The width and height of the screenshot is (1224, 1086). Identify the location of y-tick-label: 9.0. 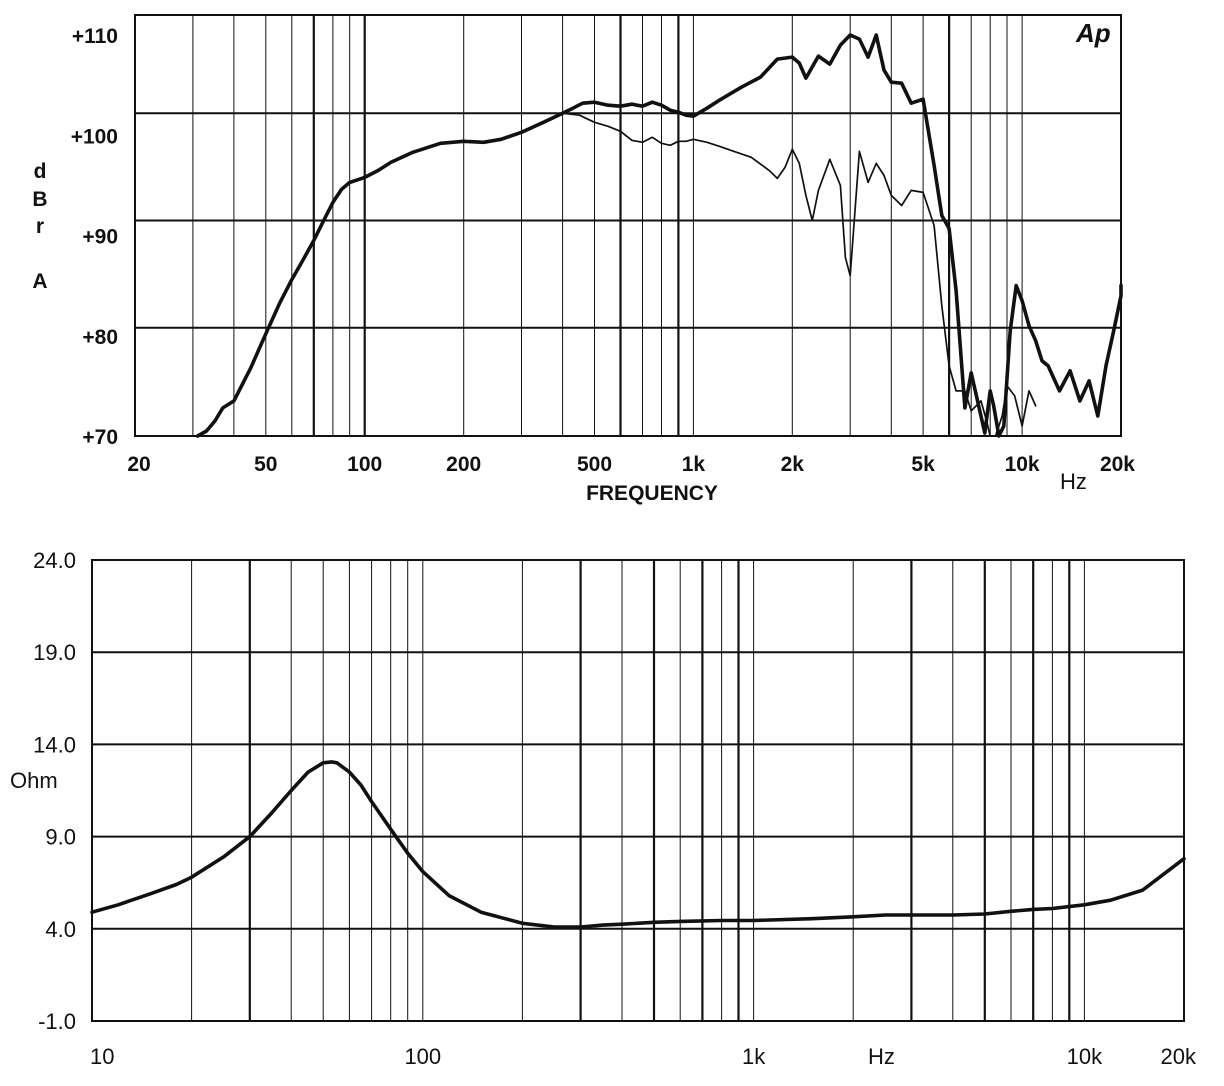
(60, 837).